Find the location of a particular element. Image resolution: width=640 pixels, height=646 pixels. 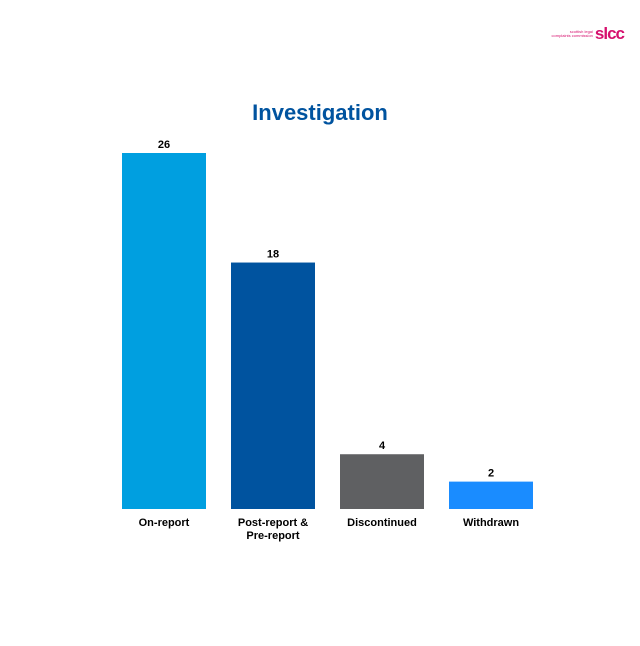

logo-mark: slcc is located at coordinates (609, 33).